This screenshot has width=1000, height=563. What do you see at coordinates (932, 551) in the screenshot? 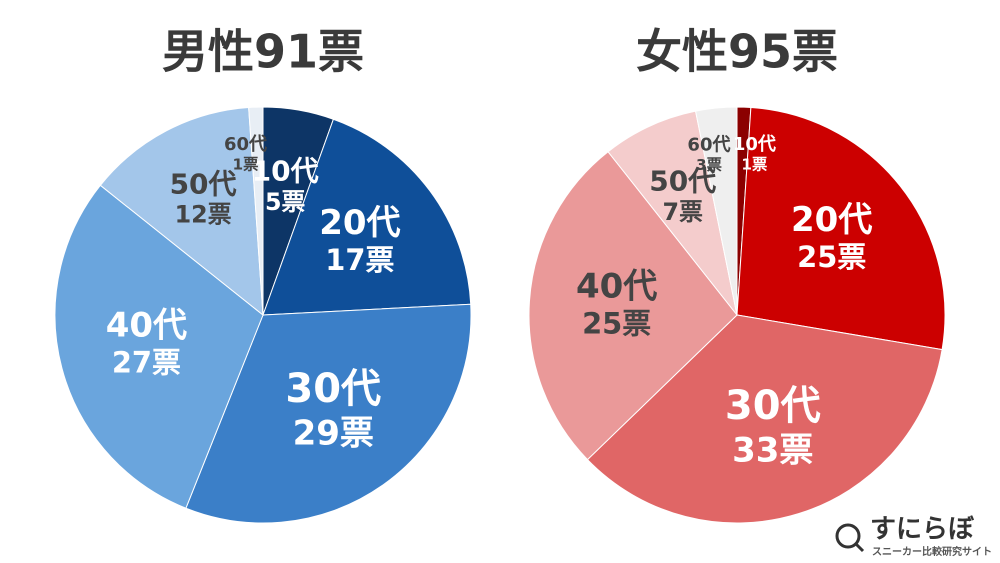
I see `logo-tagline: スニーカー比較研究サイト` at bounding box center [932, 551].